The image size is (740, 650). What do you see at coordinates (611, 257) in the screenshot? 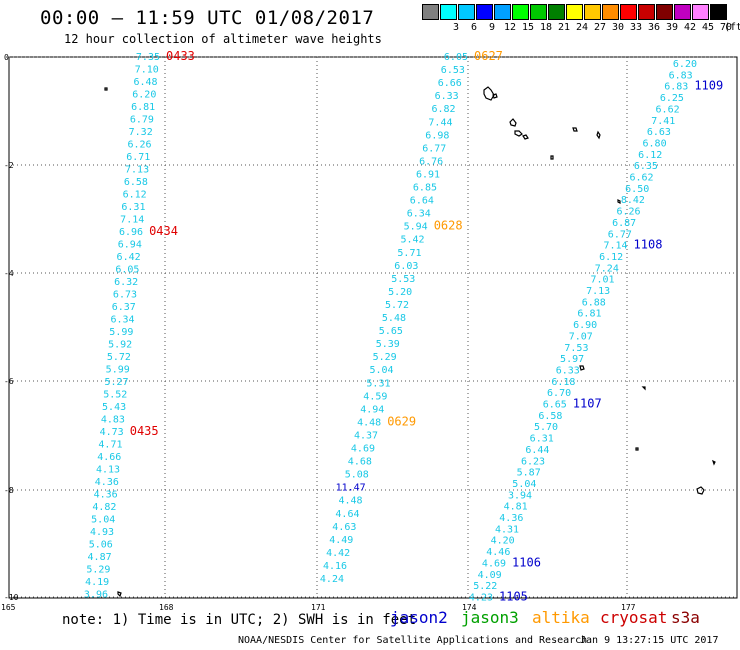
I see `wave-height-value: 6.12` at bounding box center [611, 257].